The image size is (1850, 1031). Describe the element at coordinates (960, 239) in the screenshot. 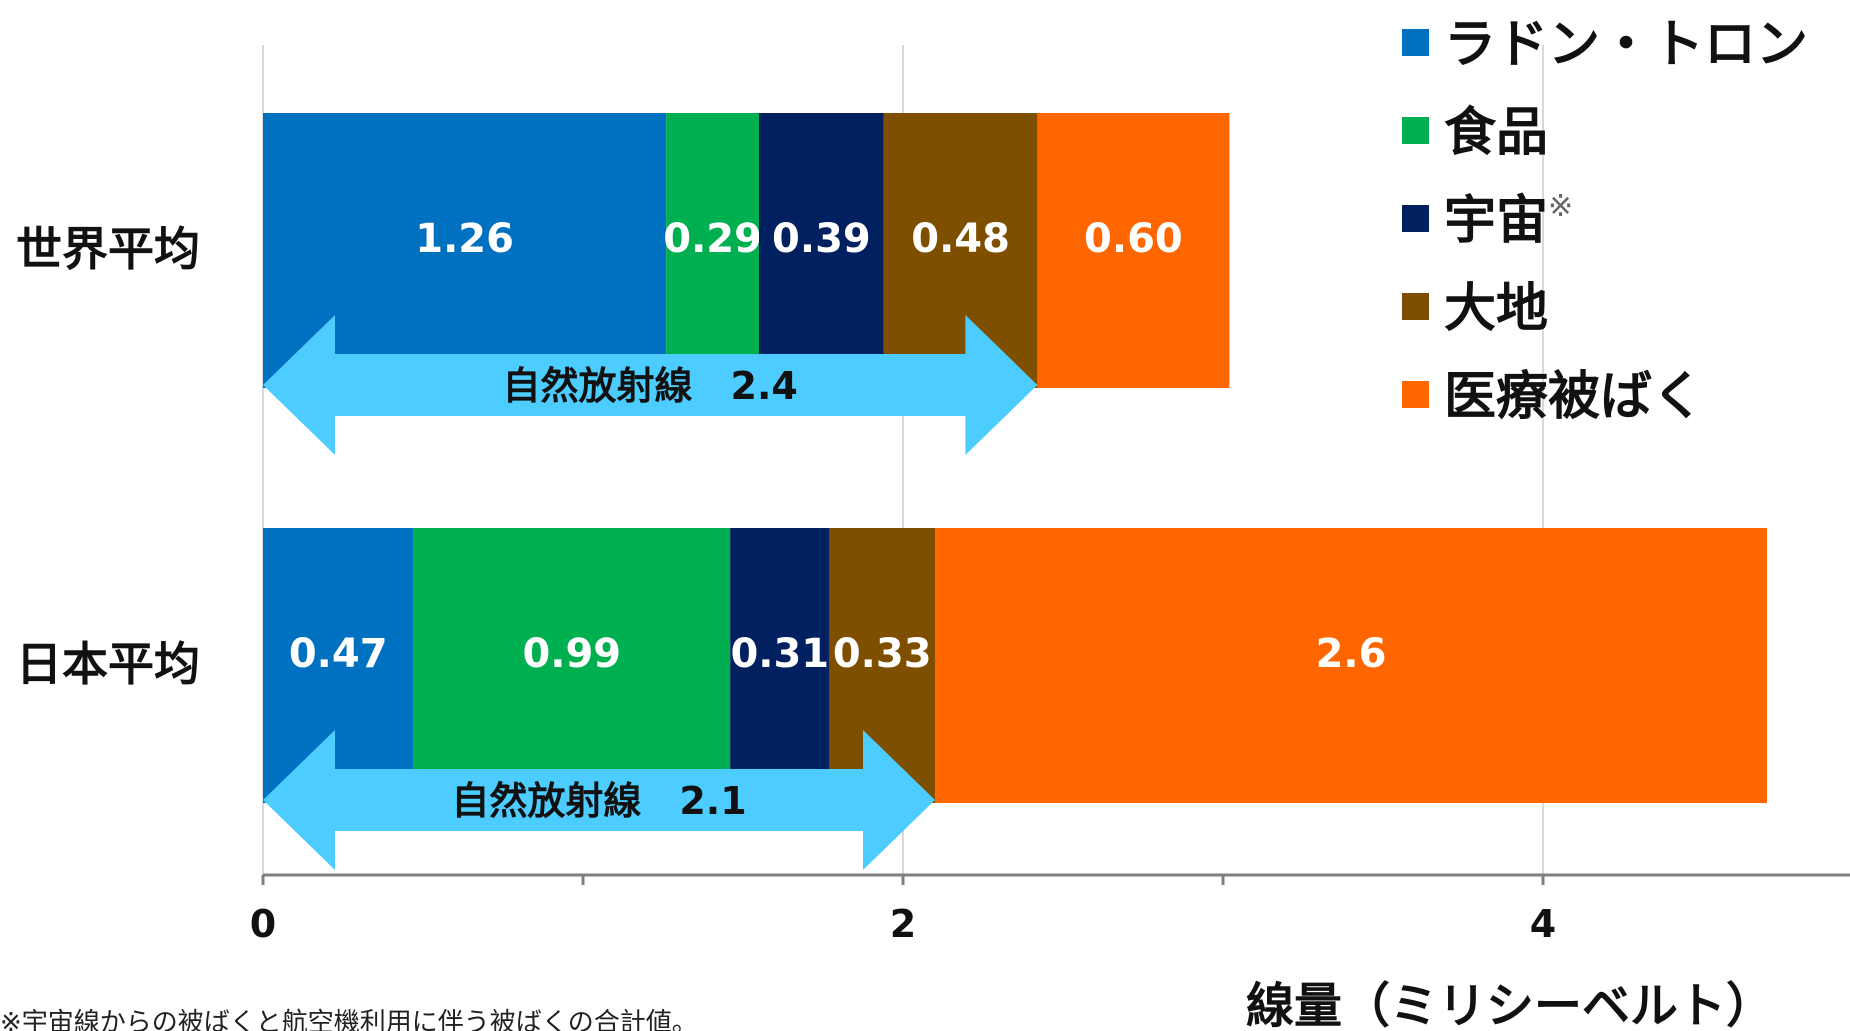

I see `data-label: 0.48` at that location.